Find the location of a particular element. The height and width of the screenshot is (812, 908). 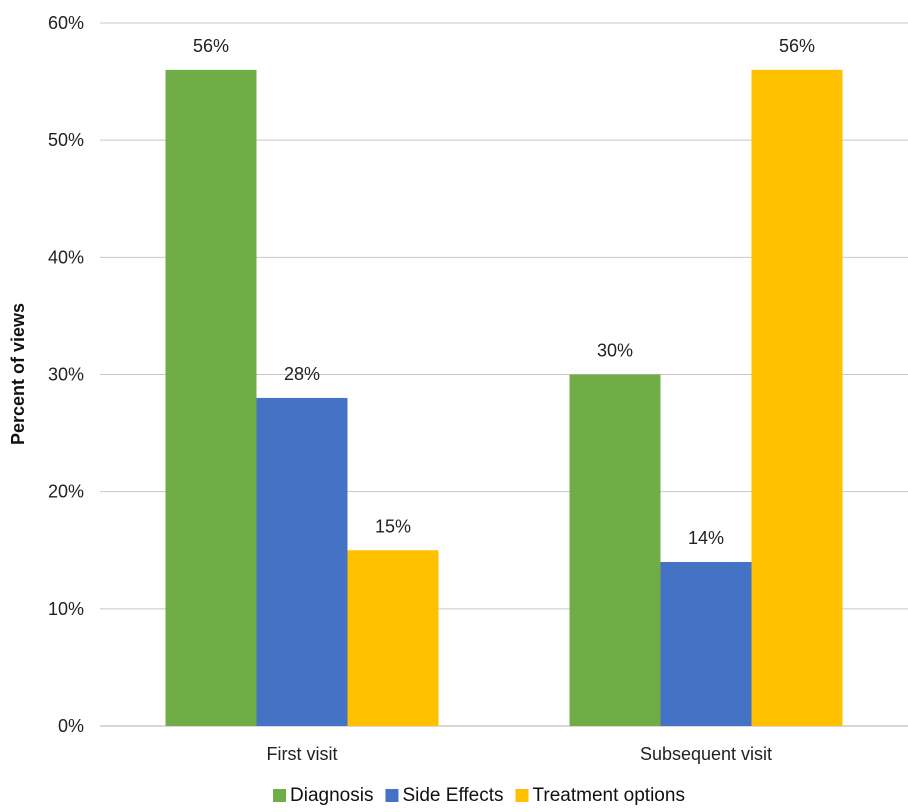

y-tick-label: 40% is located at coordinates (66, 257).